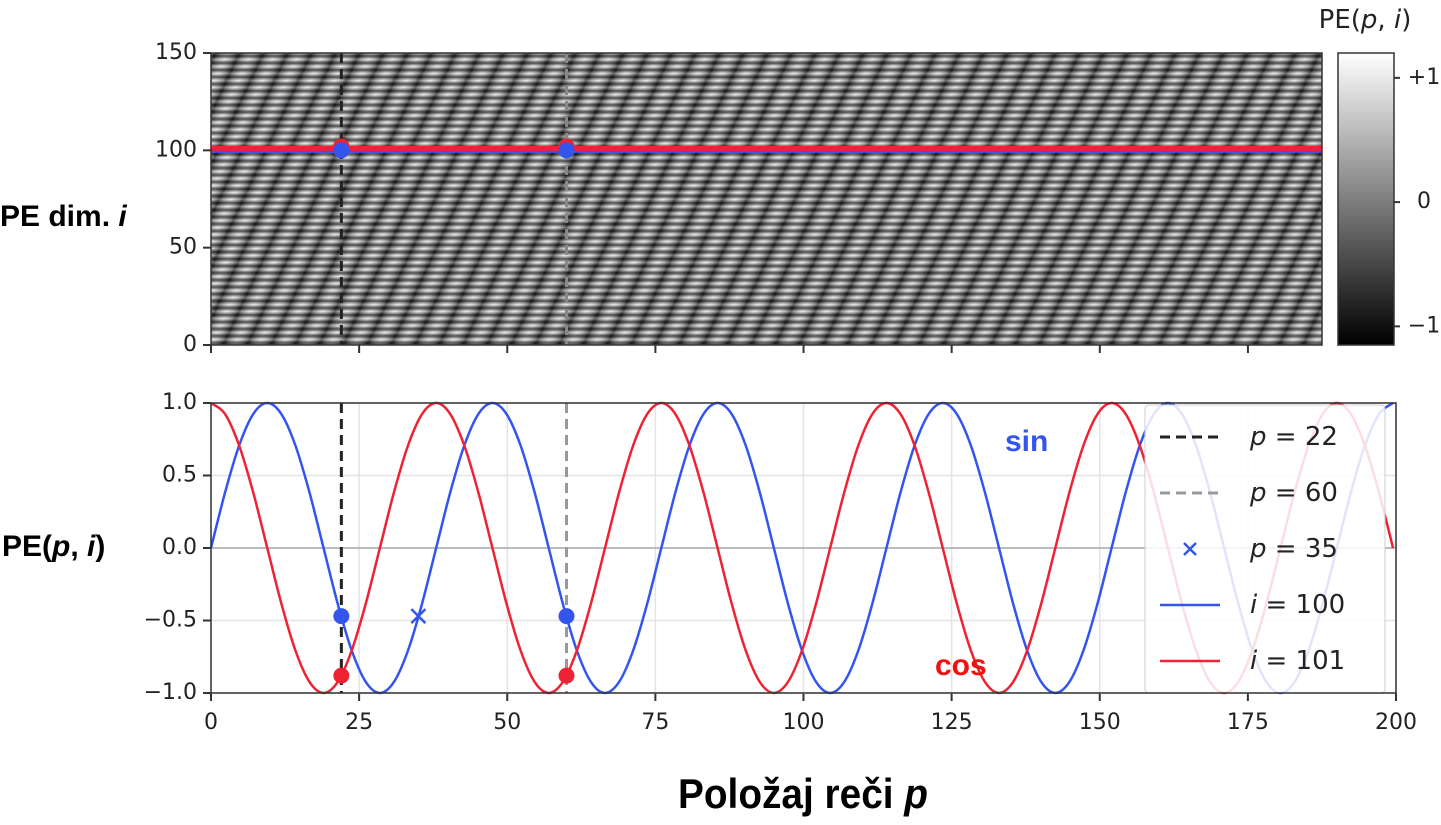 The image size is (1441, 825). What do you see at coordinates (63, 216) in the screenshot?
I see `y-axis-label: PE dim. i` at bounding box center [63, 216].